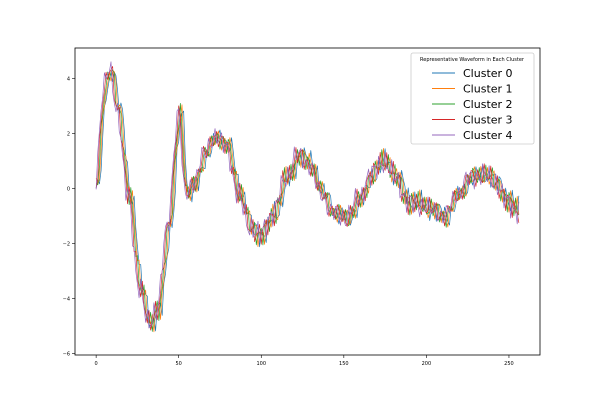 Image resolution: width=600 pixels, height=400 pixels. I want to click on legend-label: Cluster 3, so click(488, 120).